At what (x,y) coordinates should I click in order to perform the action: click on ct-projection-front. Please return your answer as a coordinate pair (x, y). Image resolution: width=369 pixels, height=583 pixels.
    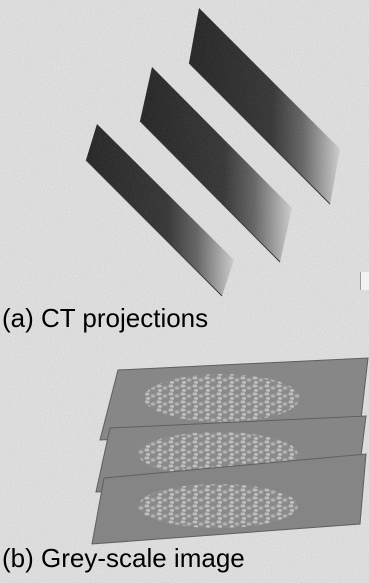
    Looking at the image, I should click on (159, 210).